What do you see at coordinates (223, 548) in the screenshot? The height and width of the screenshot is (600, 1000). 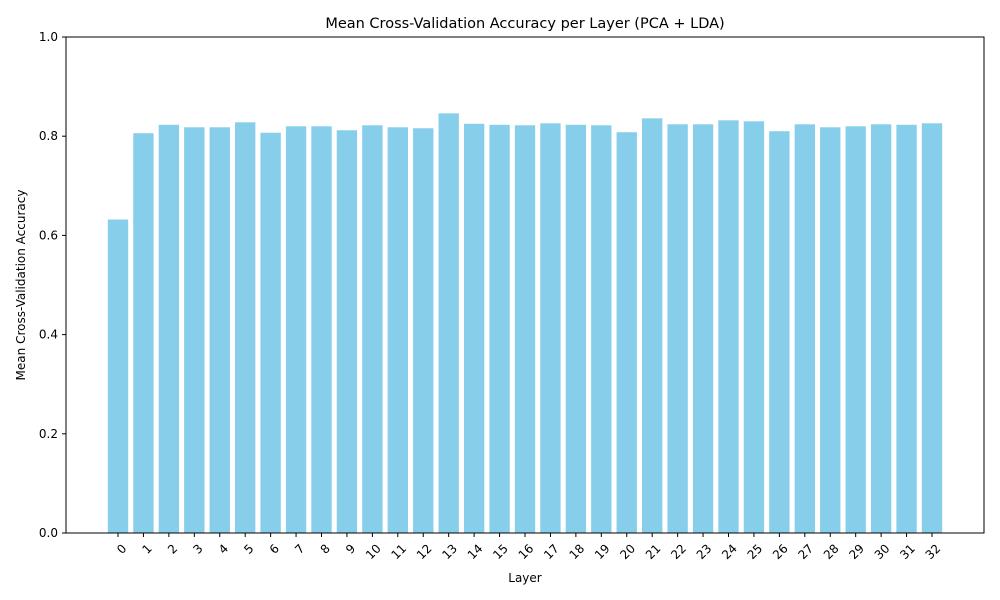 I see `x-tick-label: 4` at bounding box center [223, 548].